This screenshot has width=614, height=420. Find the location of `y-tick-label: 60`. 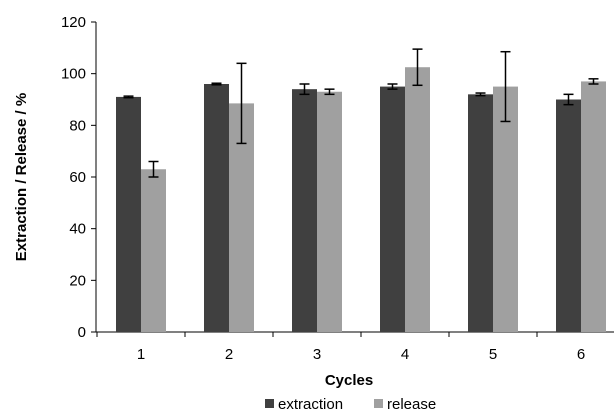

y-tick-label: 60 is located at coordinates (77, 177).